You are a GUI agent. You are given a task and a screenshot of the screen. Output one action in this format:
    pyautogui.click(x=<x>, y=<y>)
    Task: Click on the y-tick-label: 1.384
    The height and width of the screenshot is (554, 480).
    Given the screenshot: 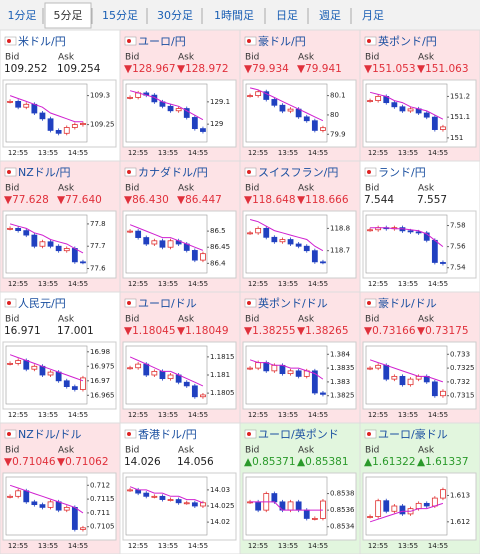 What is the action you would take?
    pyautogui.click(x=340, y=354)
    